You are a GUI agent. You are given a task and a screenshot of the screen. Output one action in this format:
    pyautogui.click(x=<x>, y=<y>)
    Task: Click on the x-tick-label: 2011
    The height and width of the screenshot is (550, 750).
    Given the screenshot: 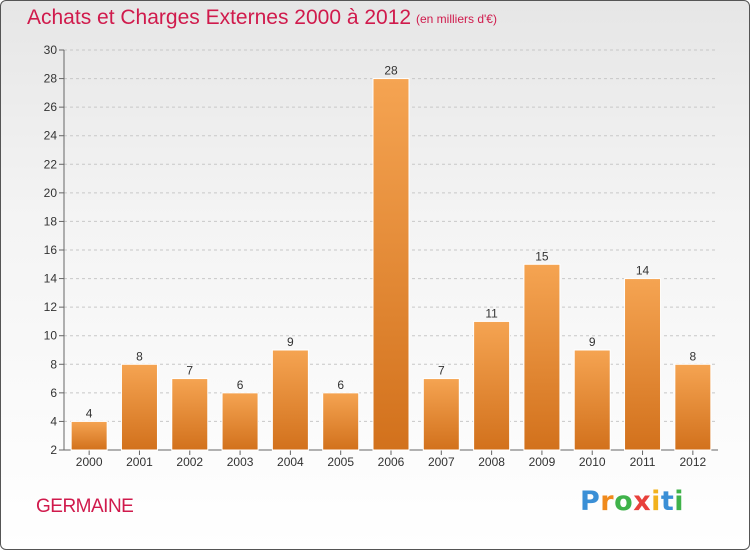 What is the action you would take?
    pyautogui.click(x=643, y=462)
    